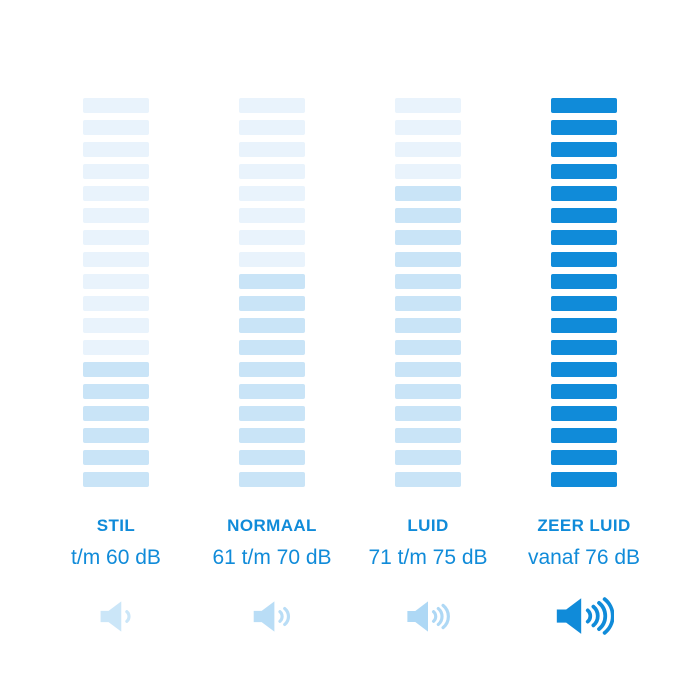  I want to click on speaker-4-waves-icon, so click(584, 616).